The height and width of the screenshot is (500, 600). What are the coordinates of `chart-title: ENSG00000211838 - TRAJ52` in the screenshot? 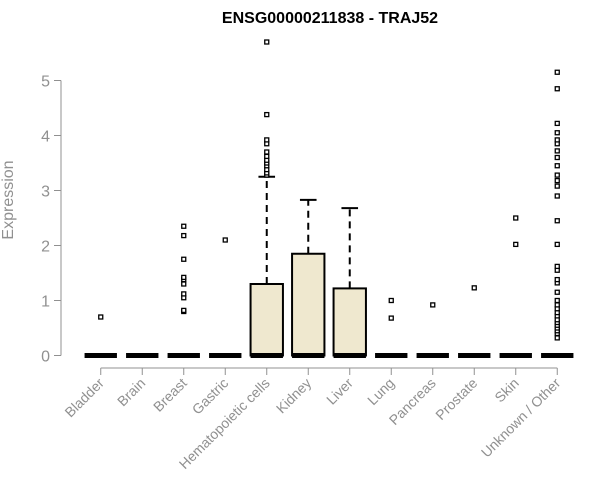 It's located at (330, 18).